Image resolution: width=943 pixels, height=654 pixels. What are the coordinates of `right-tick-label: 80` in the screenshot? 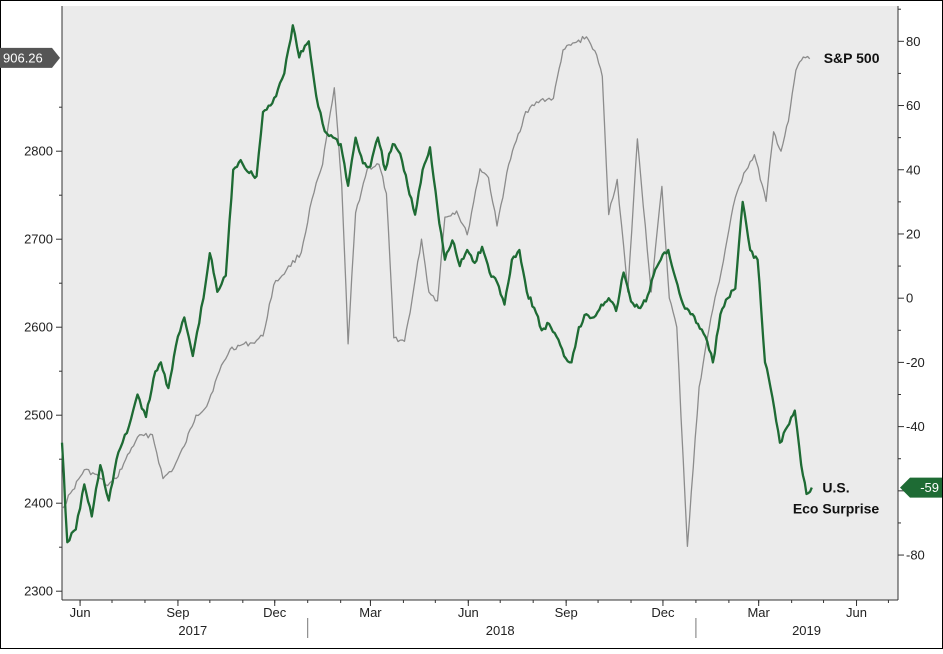 It's located at (913, 41).